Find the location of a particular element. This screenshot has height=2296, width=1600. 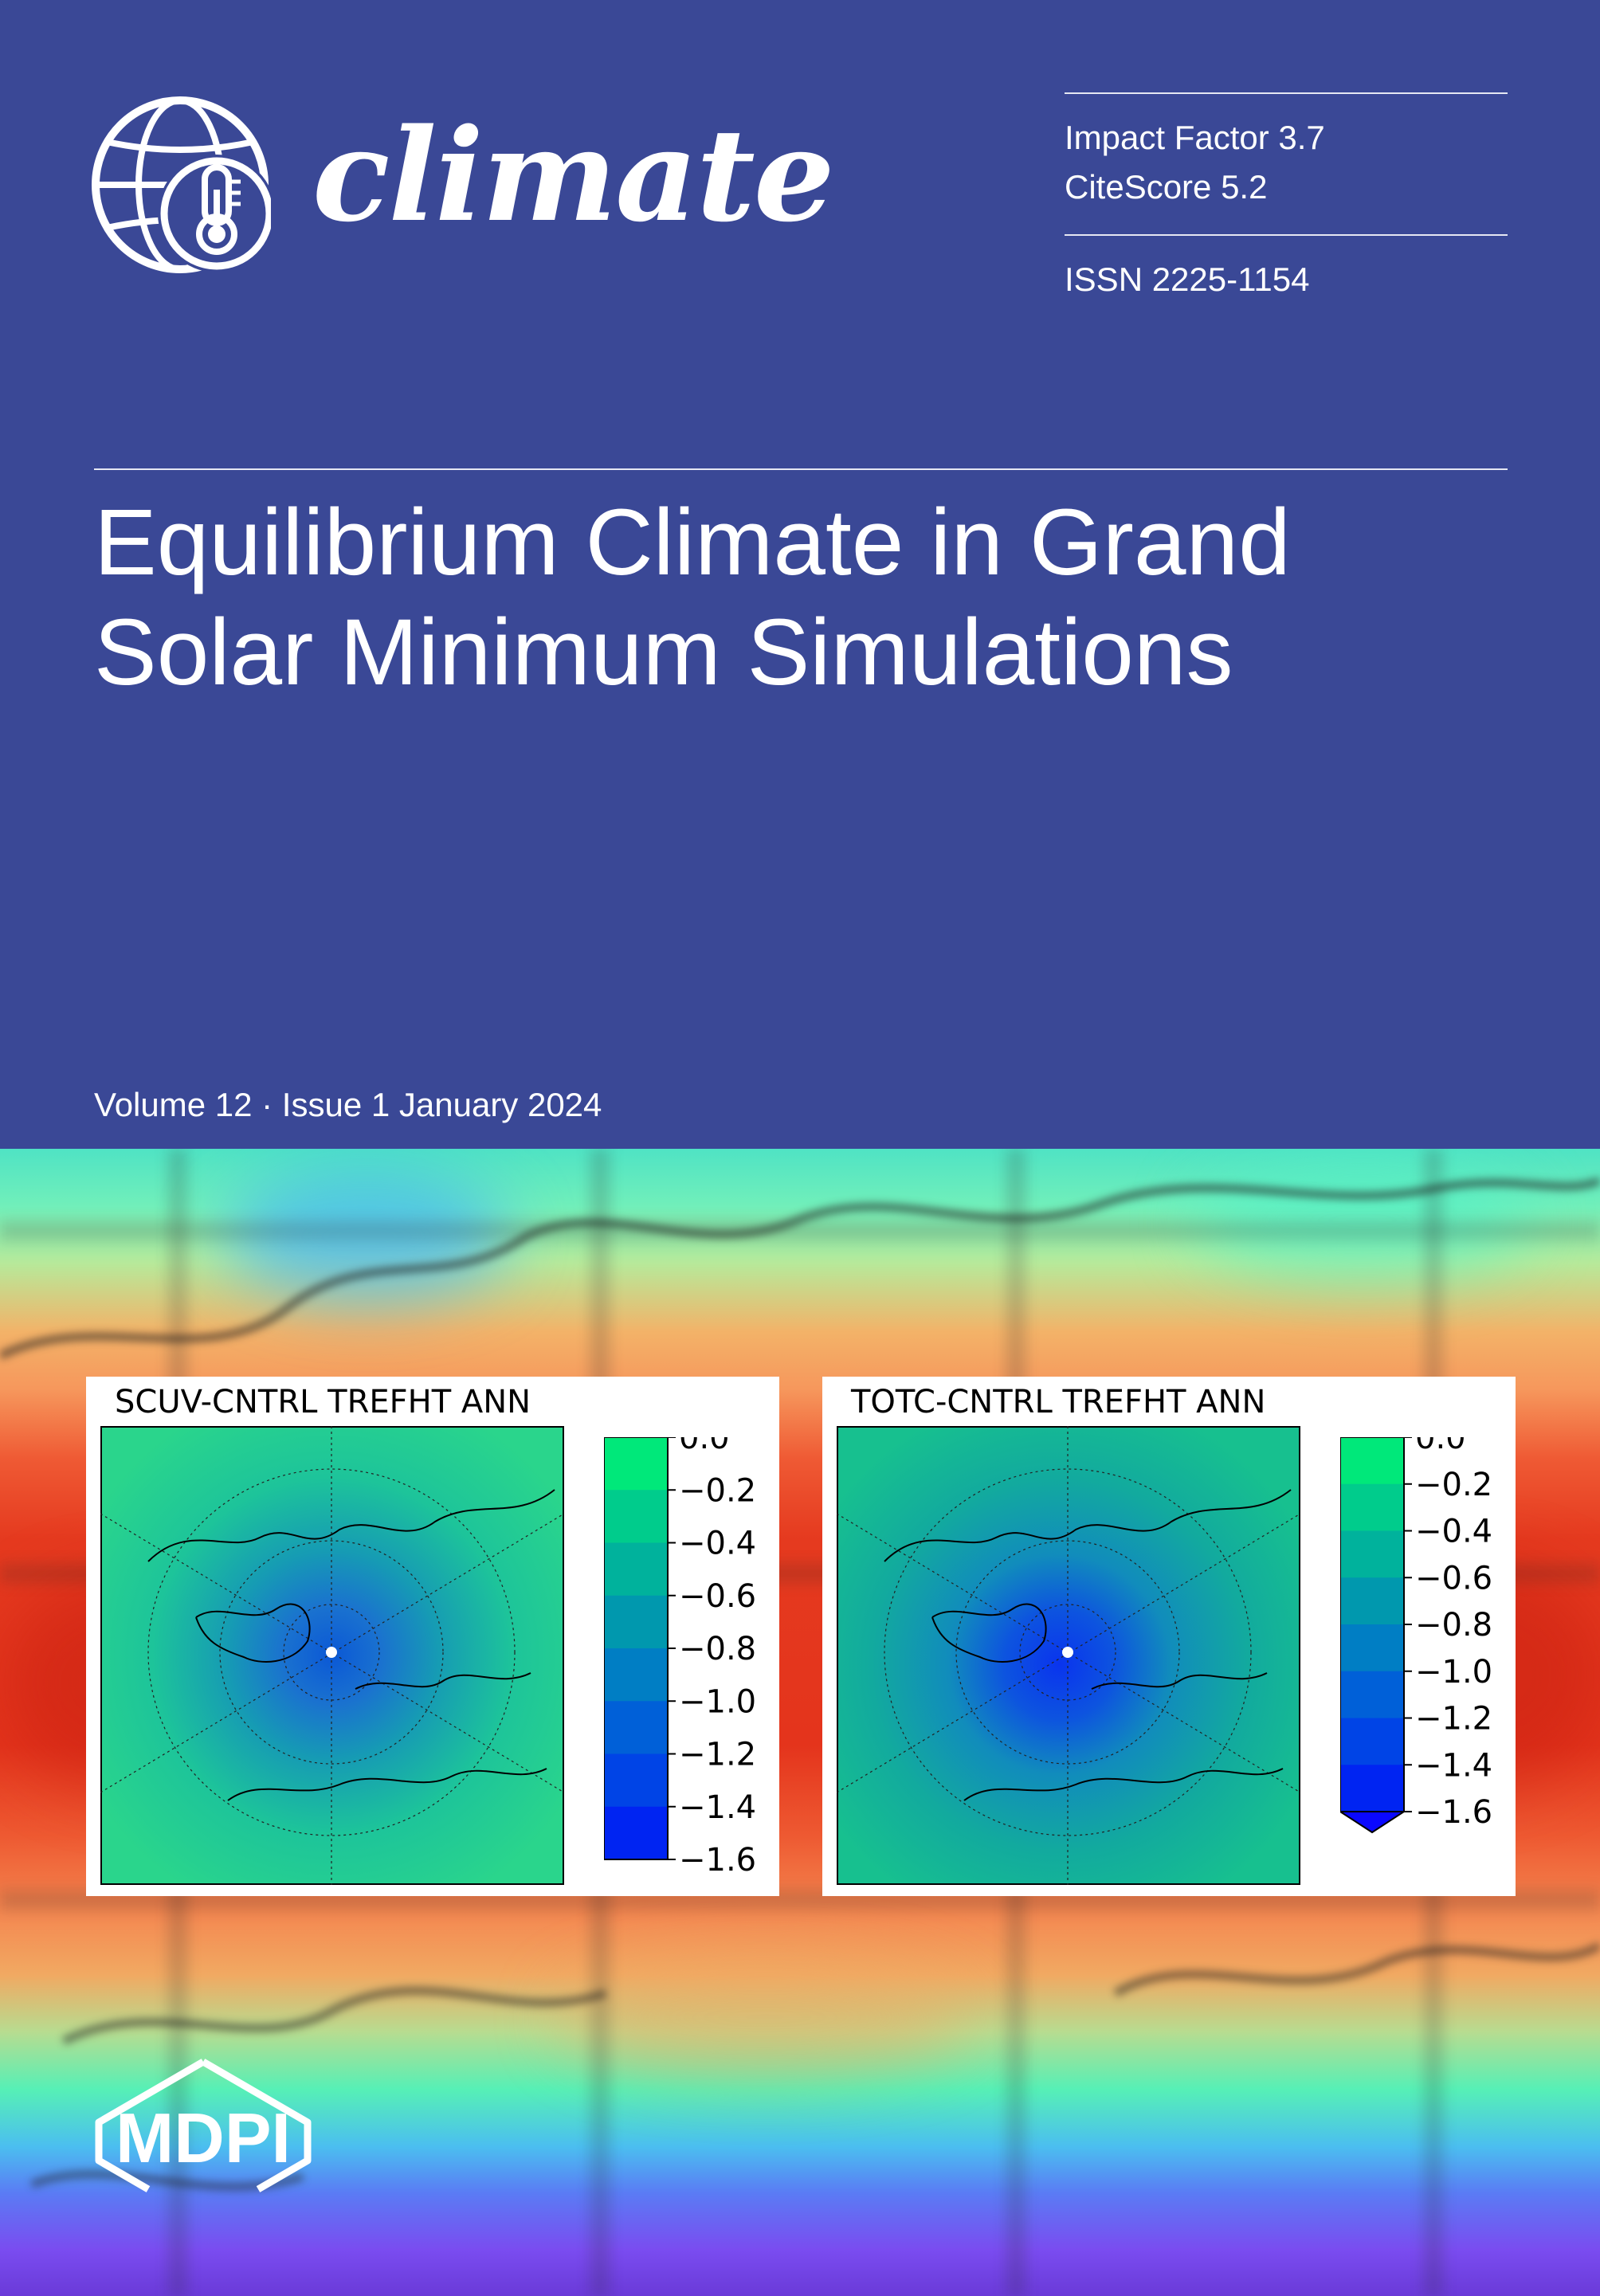

article-title-line-1: Equilibrium Climate in Grand is located at coordinates (692, 542).